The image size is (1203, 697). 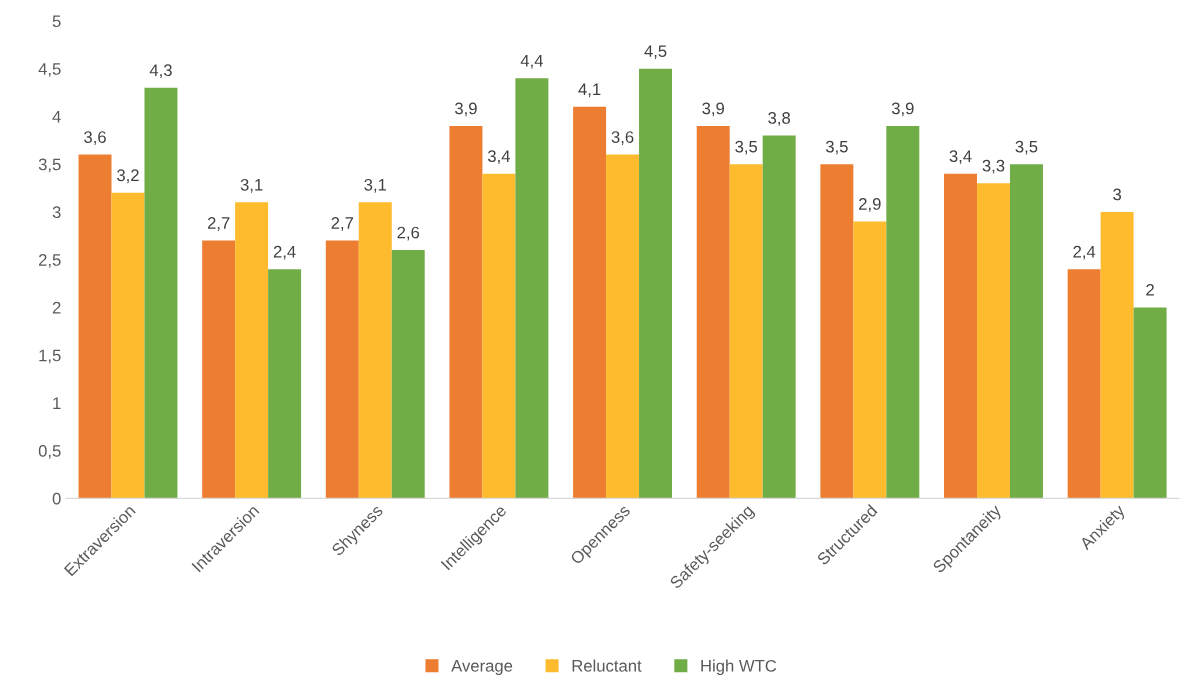 What do you see at coordinates (408, 233) in the screenshot?
I see `data-label: 2,6` at bounding box center [408, 233].